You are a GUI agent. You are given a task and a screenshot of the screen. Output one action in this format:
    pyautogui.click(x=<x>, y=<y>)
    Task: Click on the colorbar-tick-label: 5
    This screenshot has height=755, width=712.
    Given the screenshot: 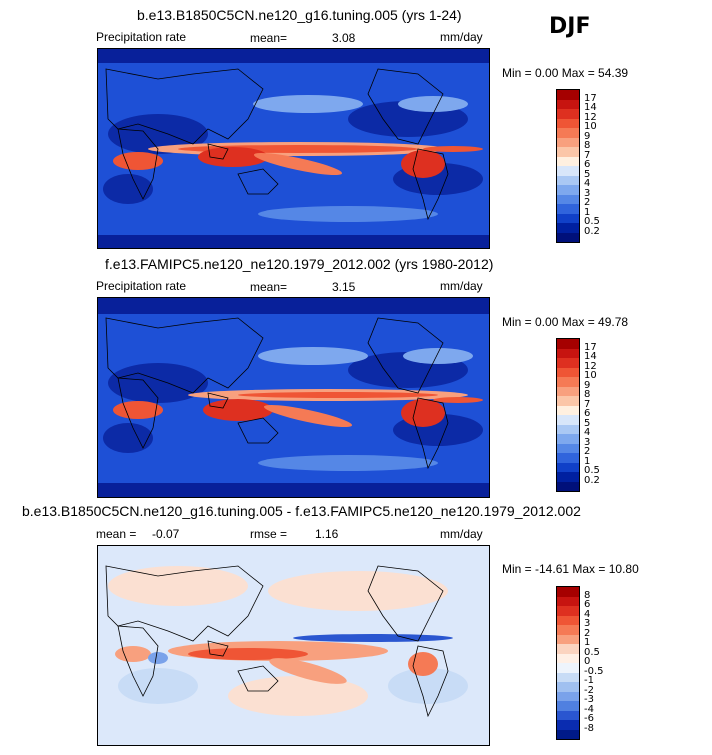 What is the action you would take?
    pyautogui.click(x=587, y=423)
    